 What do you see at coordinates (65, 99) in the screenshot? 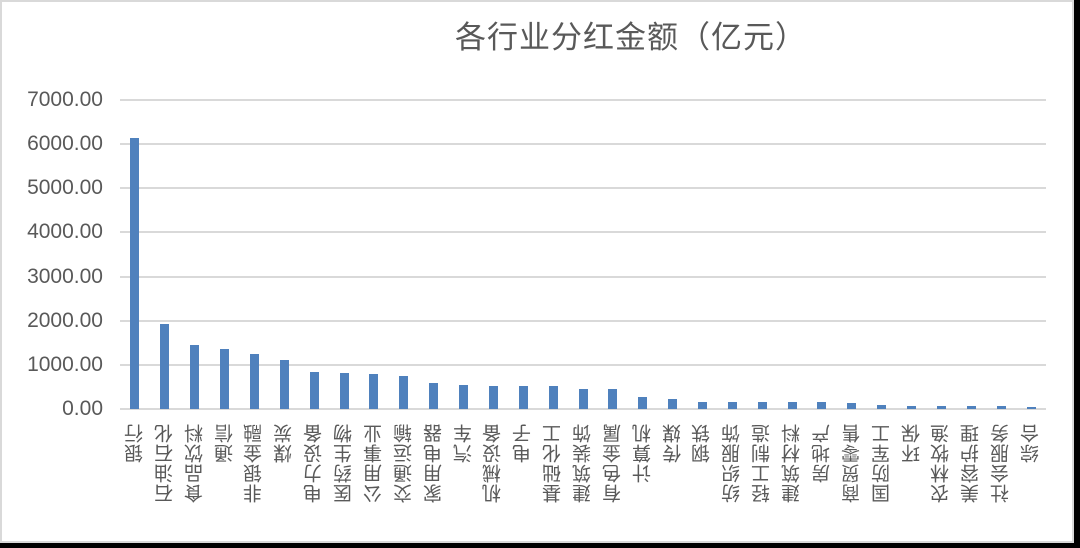
I see `y-tick-label: 7000.00` at bounding box center [65, 99].